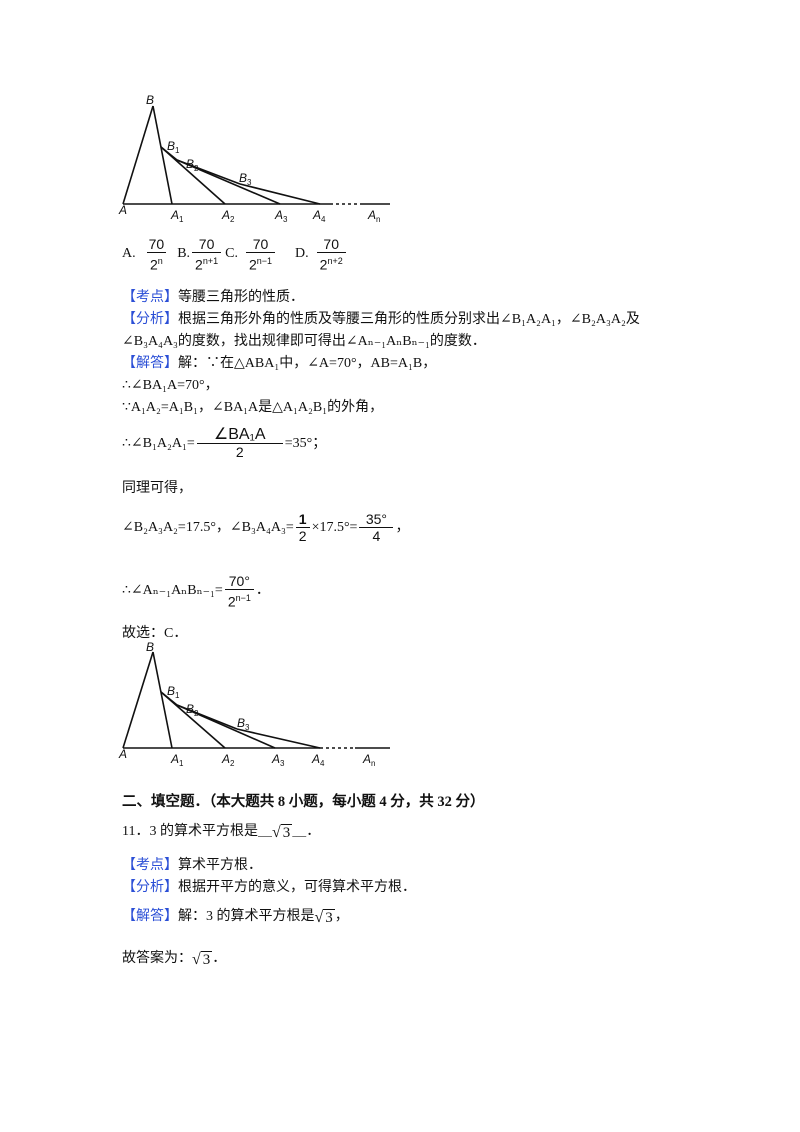 The height and width of the screenshot is (1132, 800). Describe the element at coordinates (279, 363) in the screenshot. I see `q10-jieda-1: 【解答】解：∵在△ABA₁中，∠A=70°，AB=A₁B，` at that location.